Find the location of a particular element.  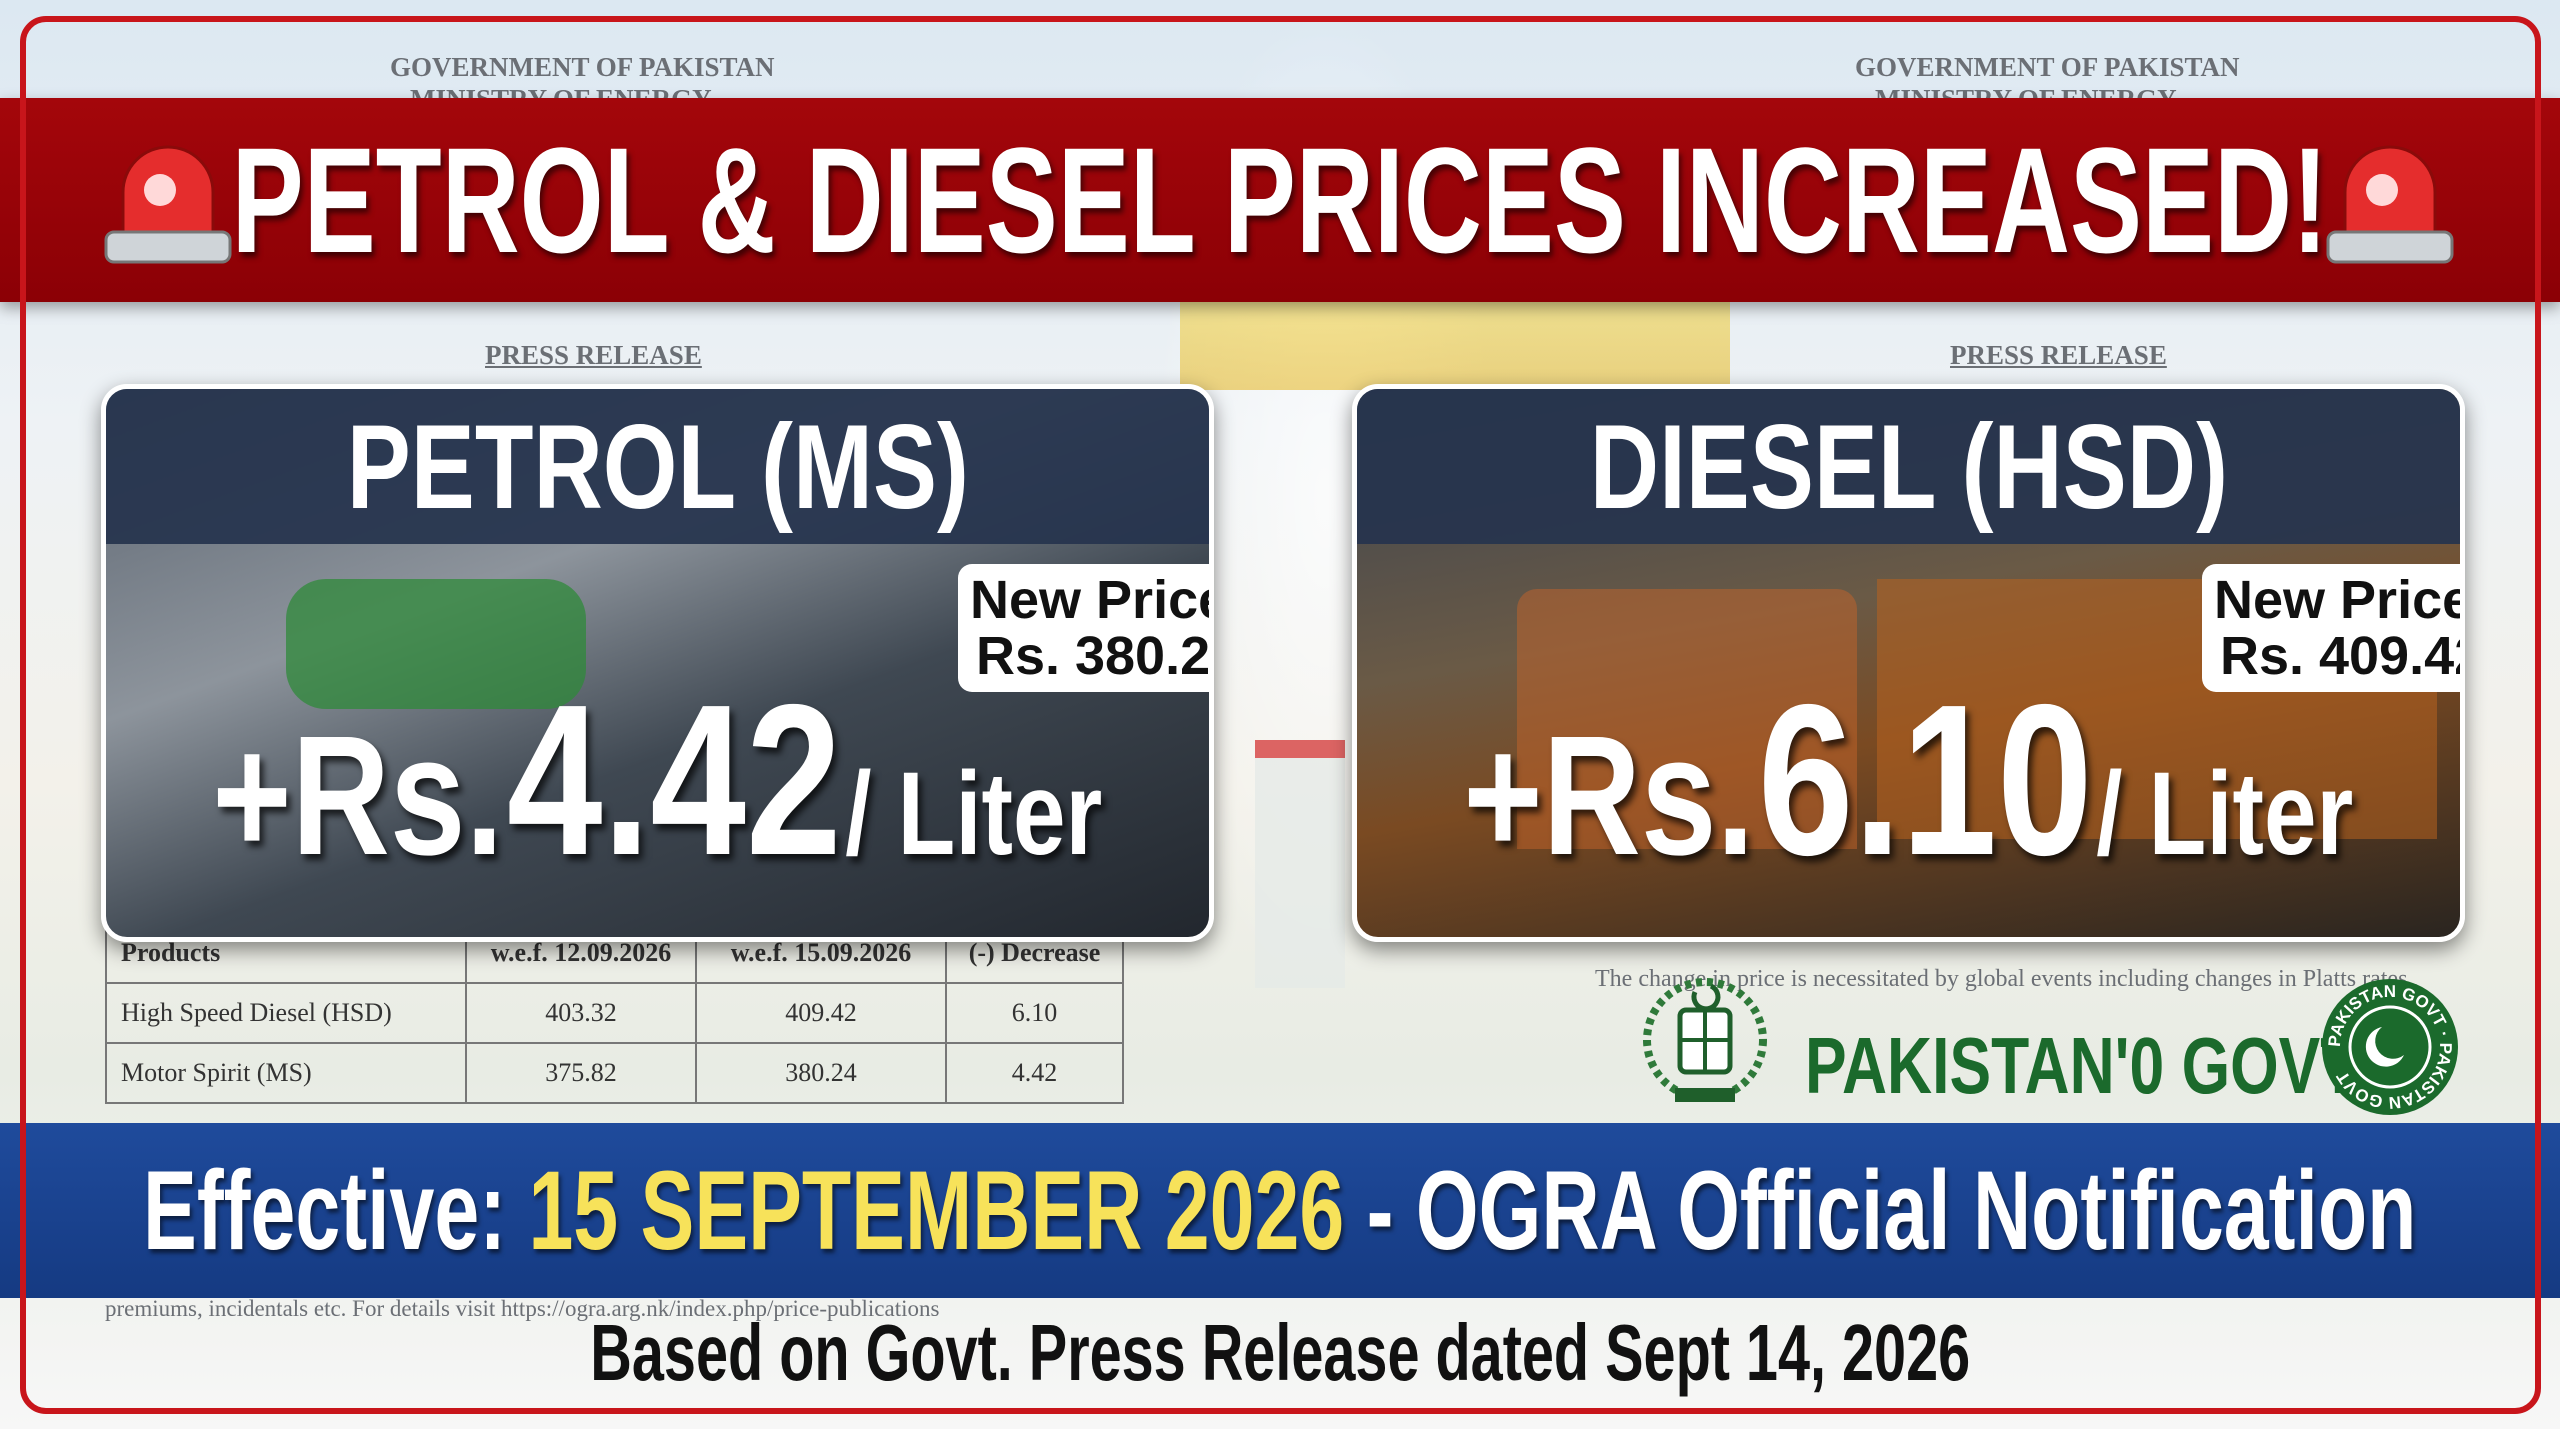

increase-line: +Rs. 4.42 / Liter is located at coordinates (657, 774).